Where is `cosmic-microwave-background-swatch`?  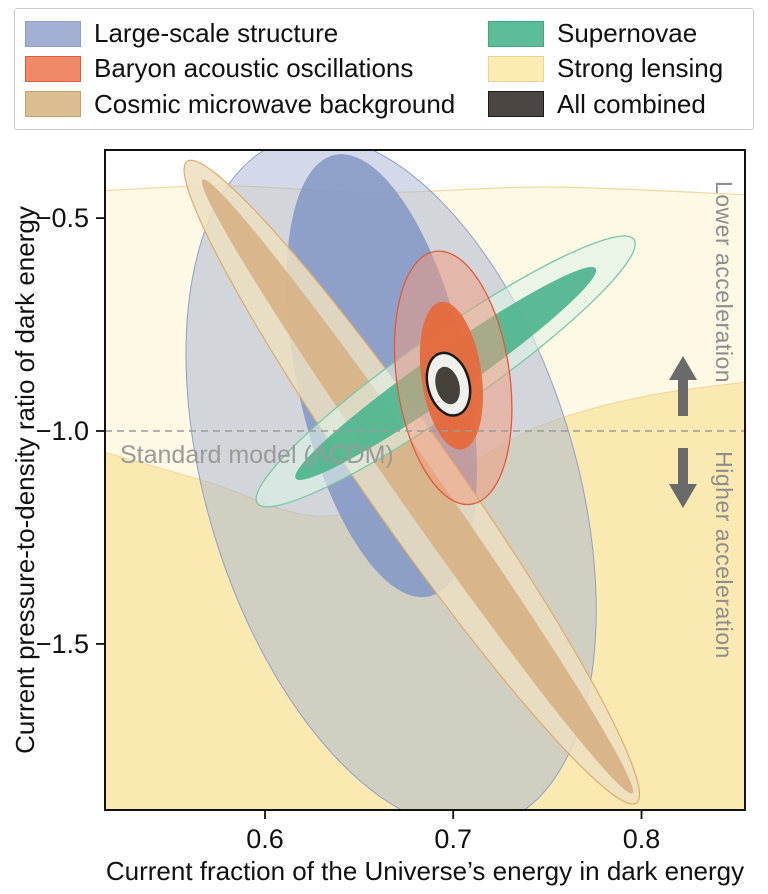
cosmic-microwave-background-swatch is located at coordinates (53, 104).